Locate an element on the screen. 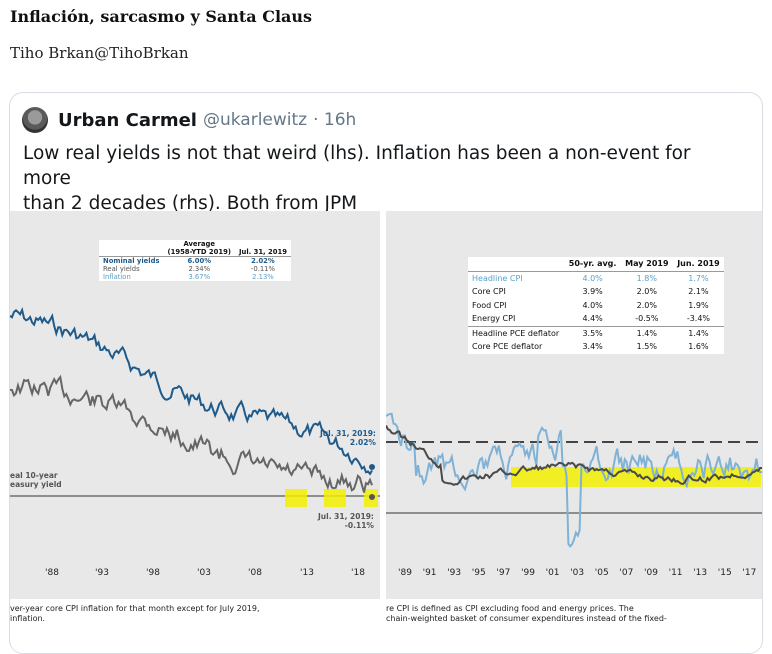 The image size is (772, 654). x-tick: '08 is located at coordinates (255, 573).